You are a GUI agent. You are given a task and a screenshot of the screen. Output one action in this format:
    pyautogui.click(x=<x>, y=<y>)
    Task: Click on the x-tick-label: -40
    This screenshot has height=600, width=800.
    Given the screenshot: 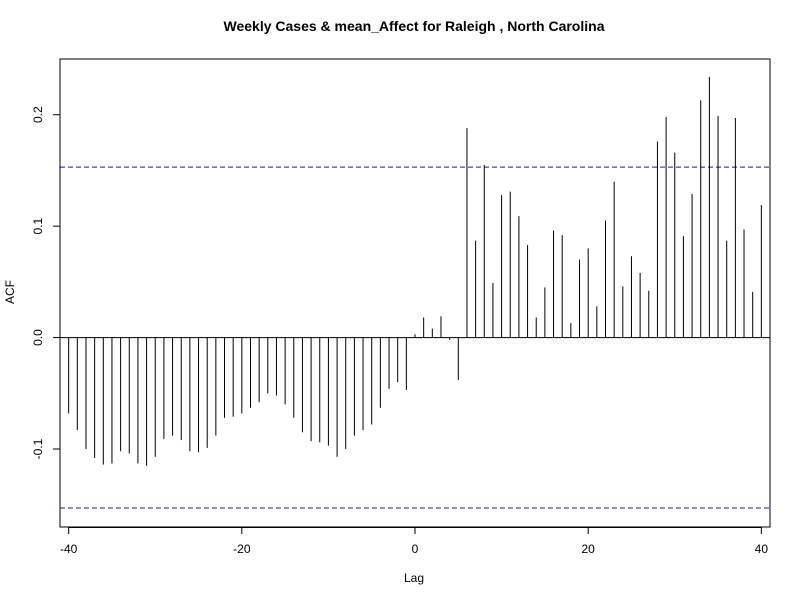 What is the action you would take?
    pyautogui.click(x=69, y=549)
    